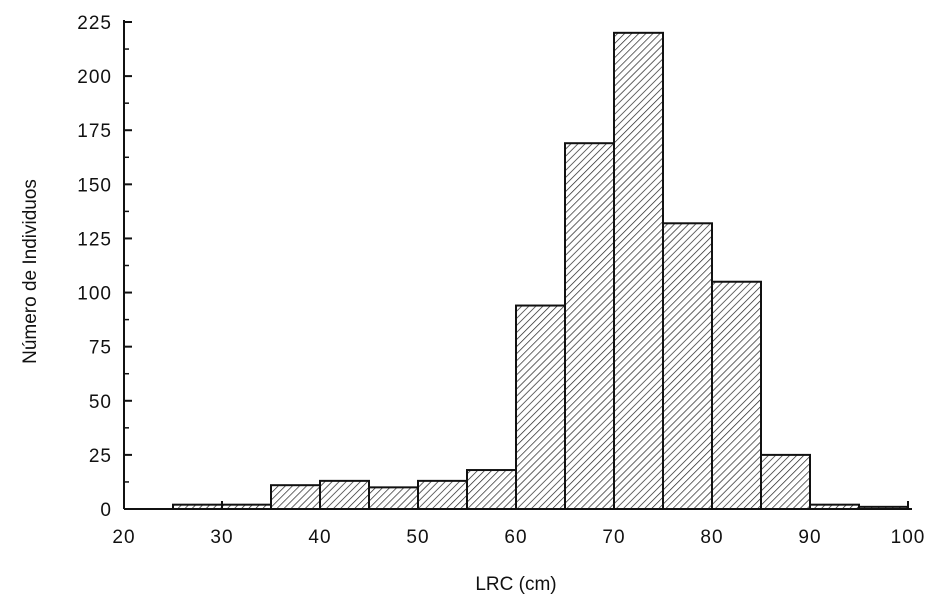 Image resolution: width=935 pixels, height=608 pixels. I want to click on y-tick-label: 100, so click(94, 294).